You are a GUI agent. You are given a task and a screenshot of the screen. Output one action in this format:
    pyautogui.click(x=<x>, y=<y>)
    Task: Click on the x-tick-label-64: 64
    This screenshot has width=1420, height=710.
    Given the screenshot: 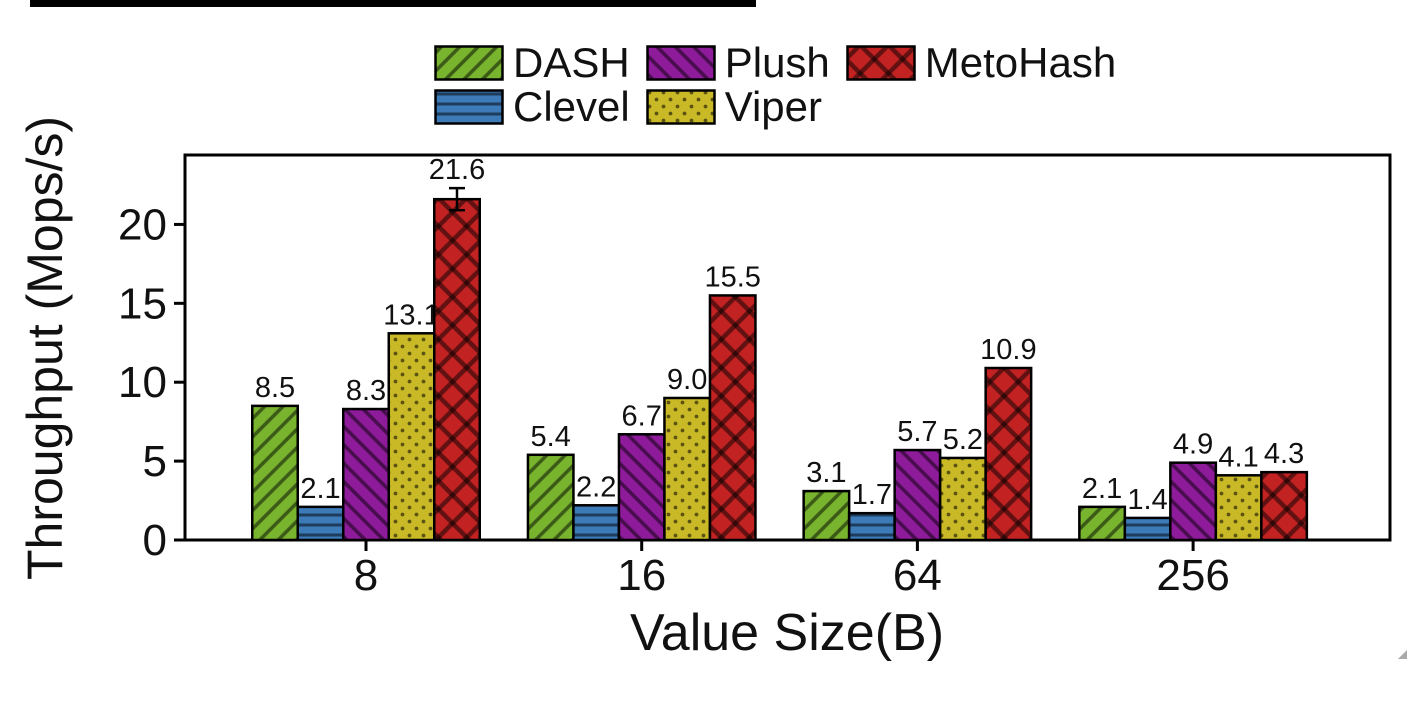 What is the action you would take?
    pyautogui.click(x=917, y=575)
    